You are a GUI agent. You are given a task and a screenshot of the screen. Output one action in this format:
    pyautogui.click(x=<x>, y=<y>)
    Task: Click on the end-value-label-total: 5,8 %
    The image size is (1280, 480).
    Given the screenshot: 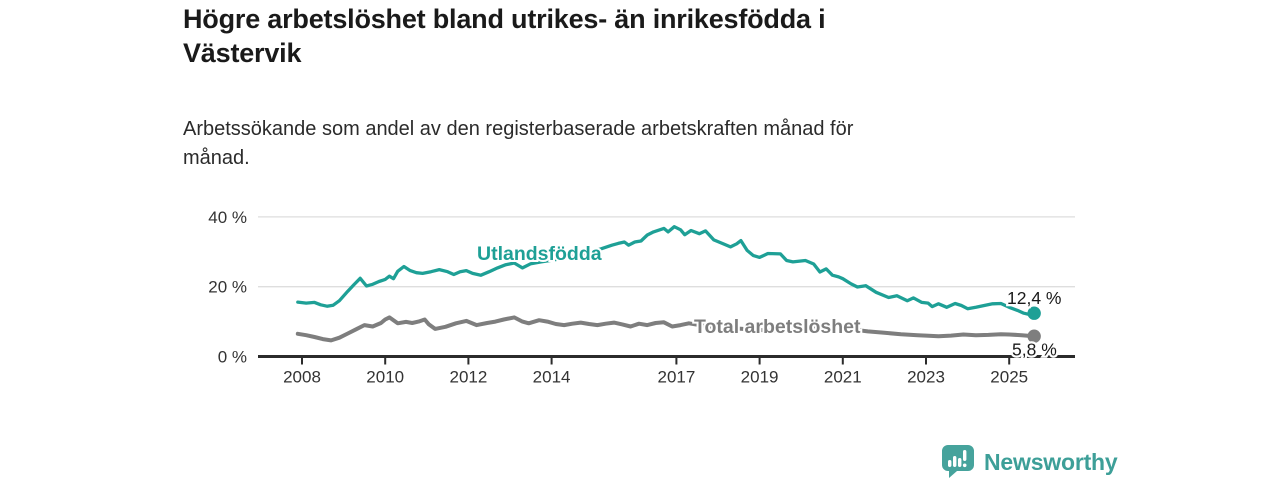 What is the action you would take?
    pyautogui.click(x=1034, y=350)
    